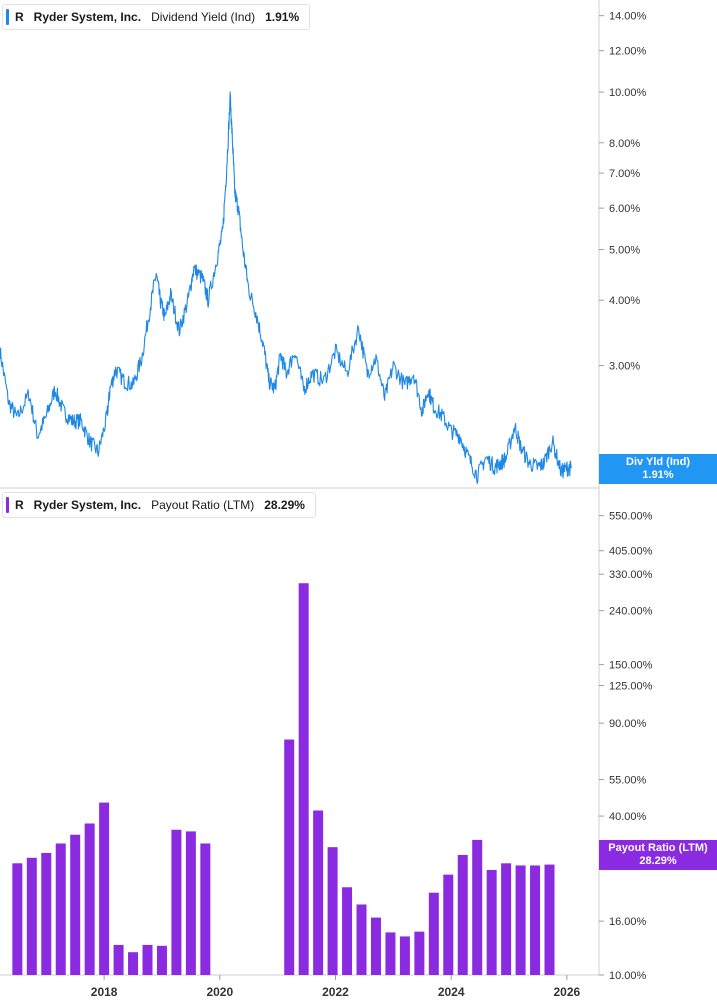 The width and height of the screenshot is (717, 1005). What do you see at coordinates (7, 17) in the screenshot?
I see `top-legend-swatch` at bounding box center [7, 17].